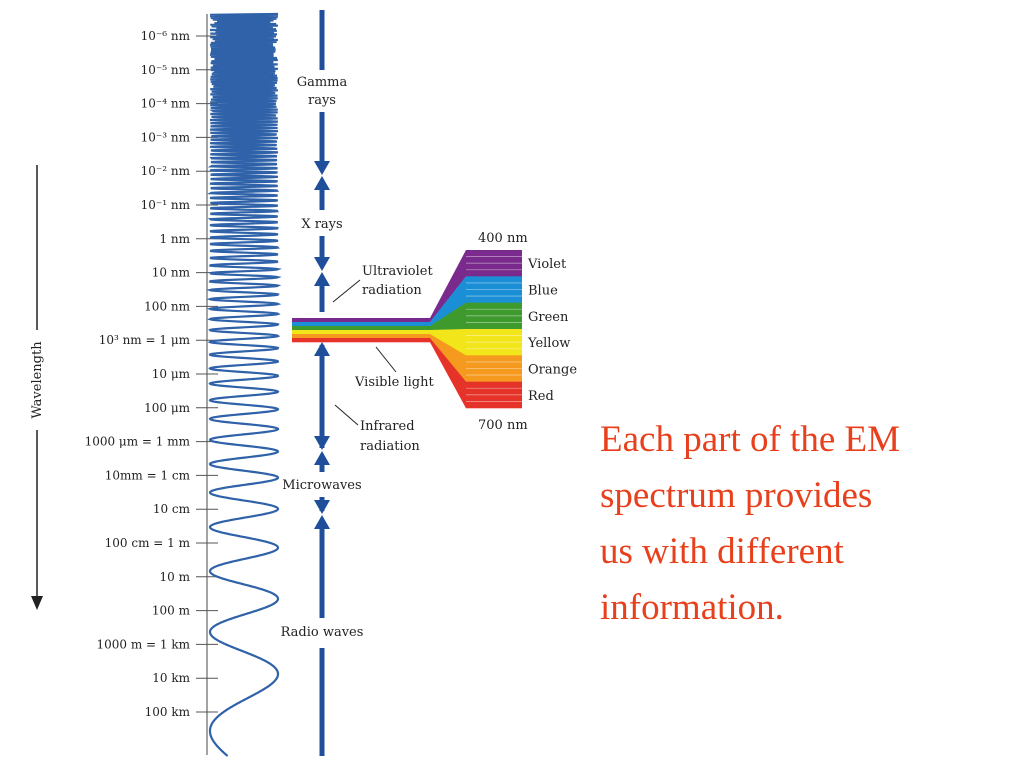 This screenshot has width=1024, height=768. What do you see at coordinates (179, 70) in the screenshot?
I see `ruler-tick: 10⁻⁵ nm` at bounding box center [179, 70].